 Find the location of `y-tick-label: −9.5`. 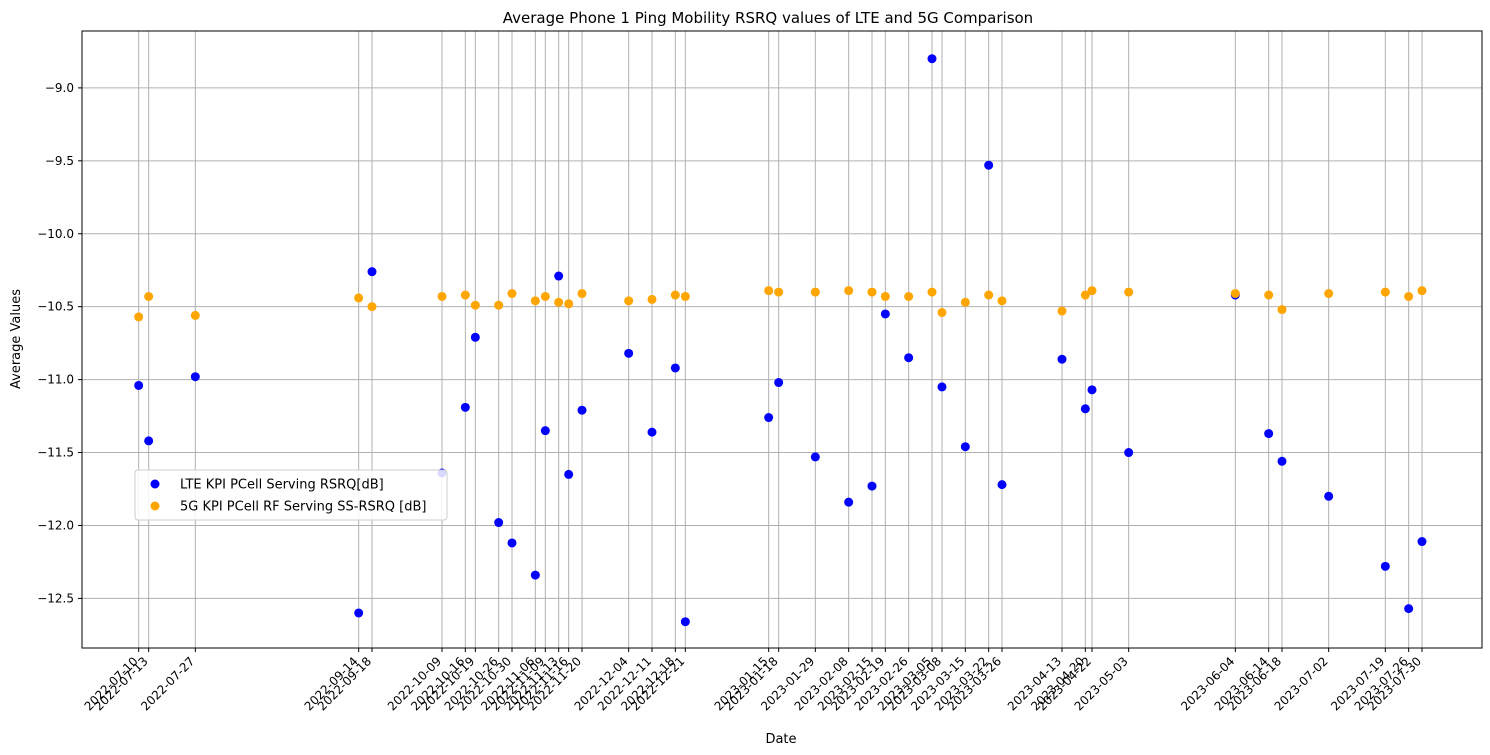

y-tick-label: −9.5 is located at coordinates (59, 161).